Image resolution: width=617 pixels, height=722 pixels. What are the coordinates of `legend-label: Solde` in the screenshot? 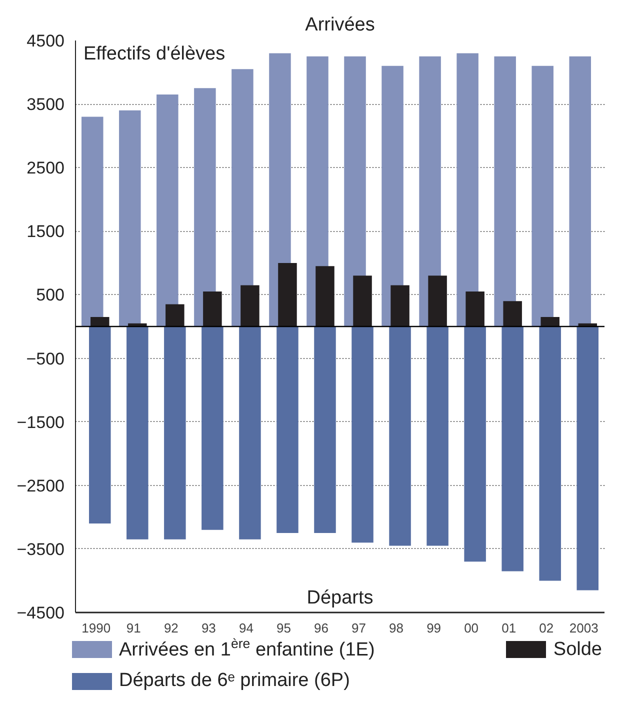 It's located at (577, 650).